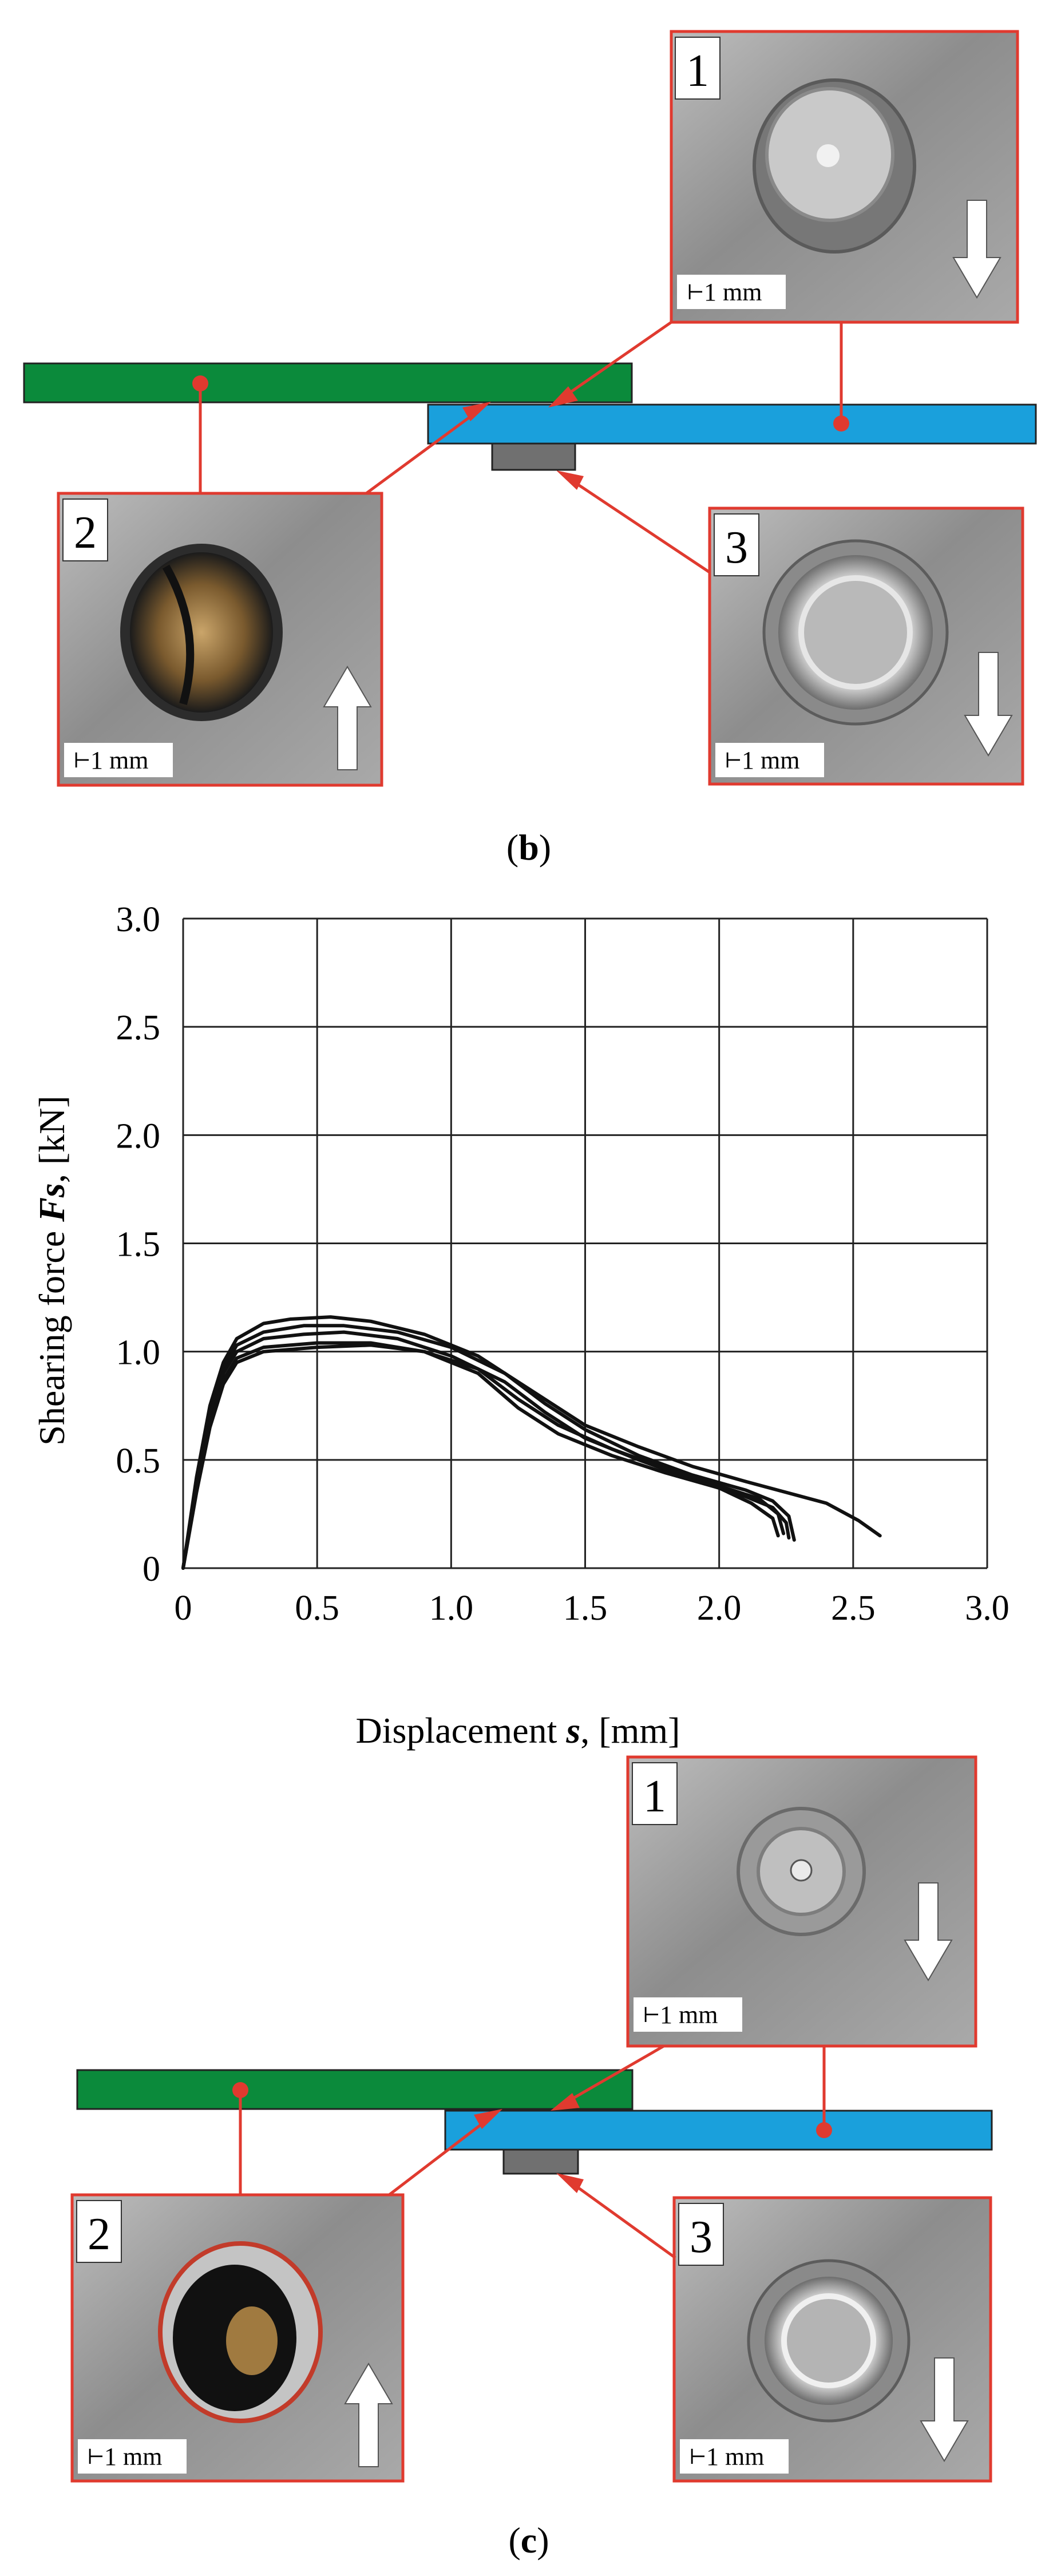  I want to click on callouts-b, so click(520, 447).